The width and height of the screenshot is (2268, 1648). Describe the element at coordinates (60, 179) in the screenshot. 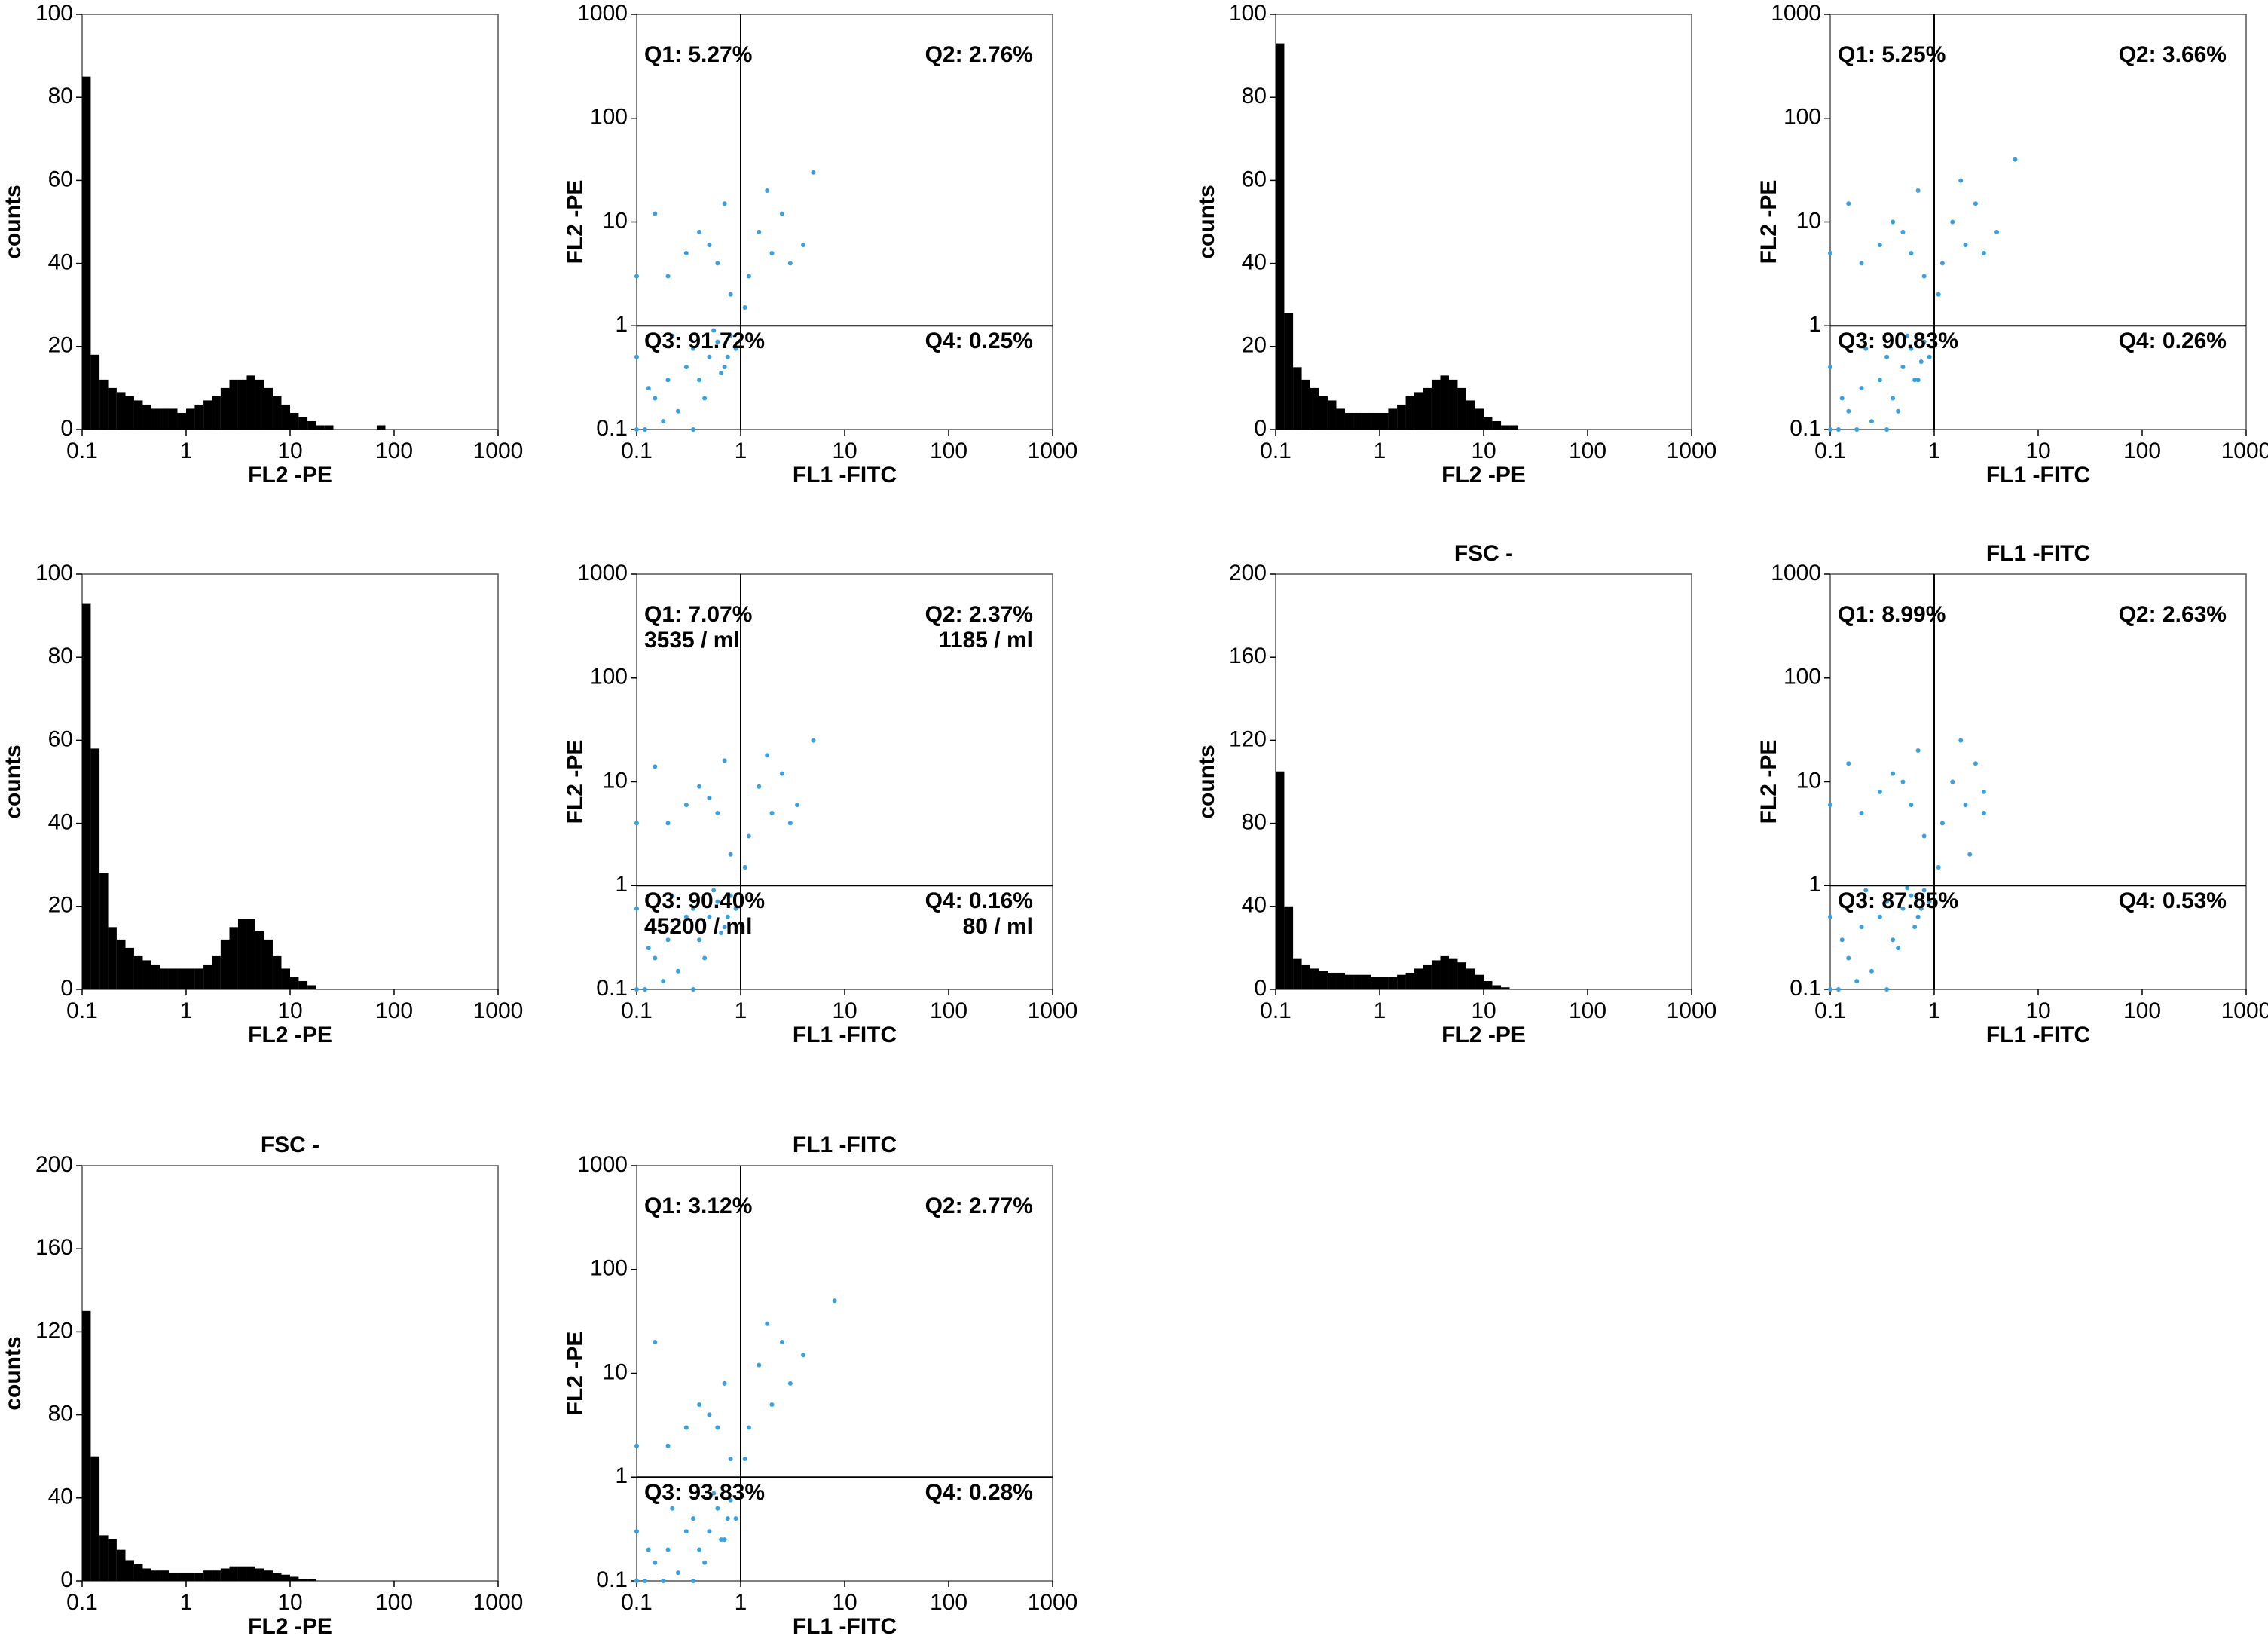

I see `y-tick-label: 60` at that location.